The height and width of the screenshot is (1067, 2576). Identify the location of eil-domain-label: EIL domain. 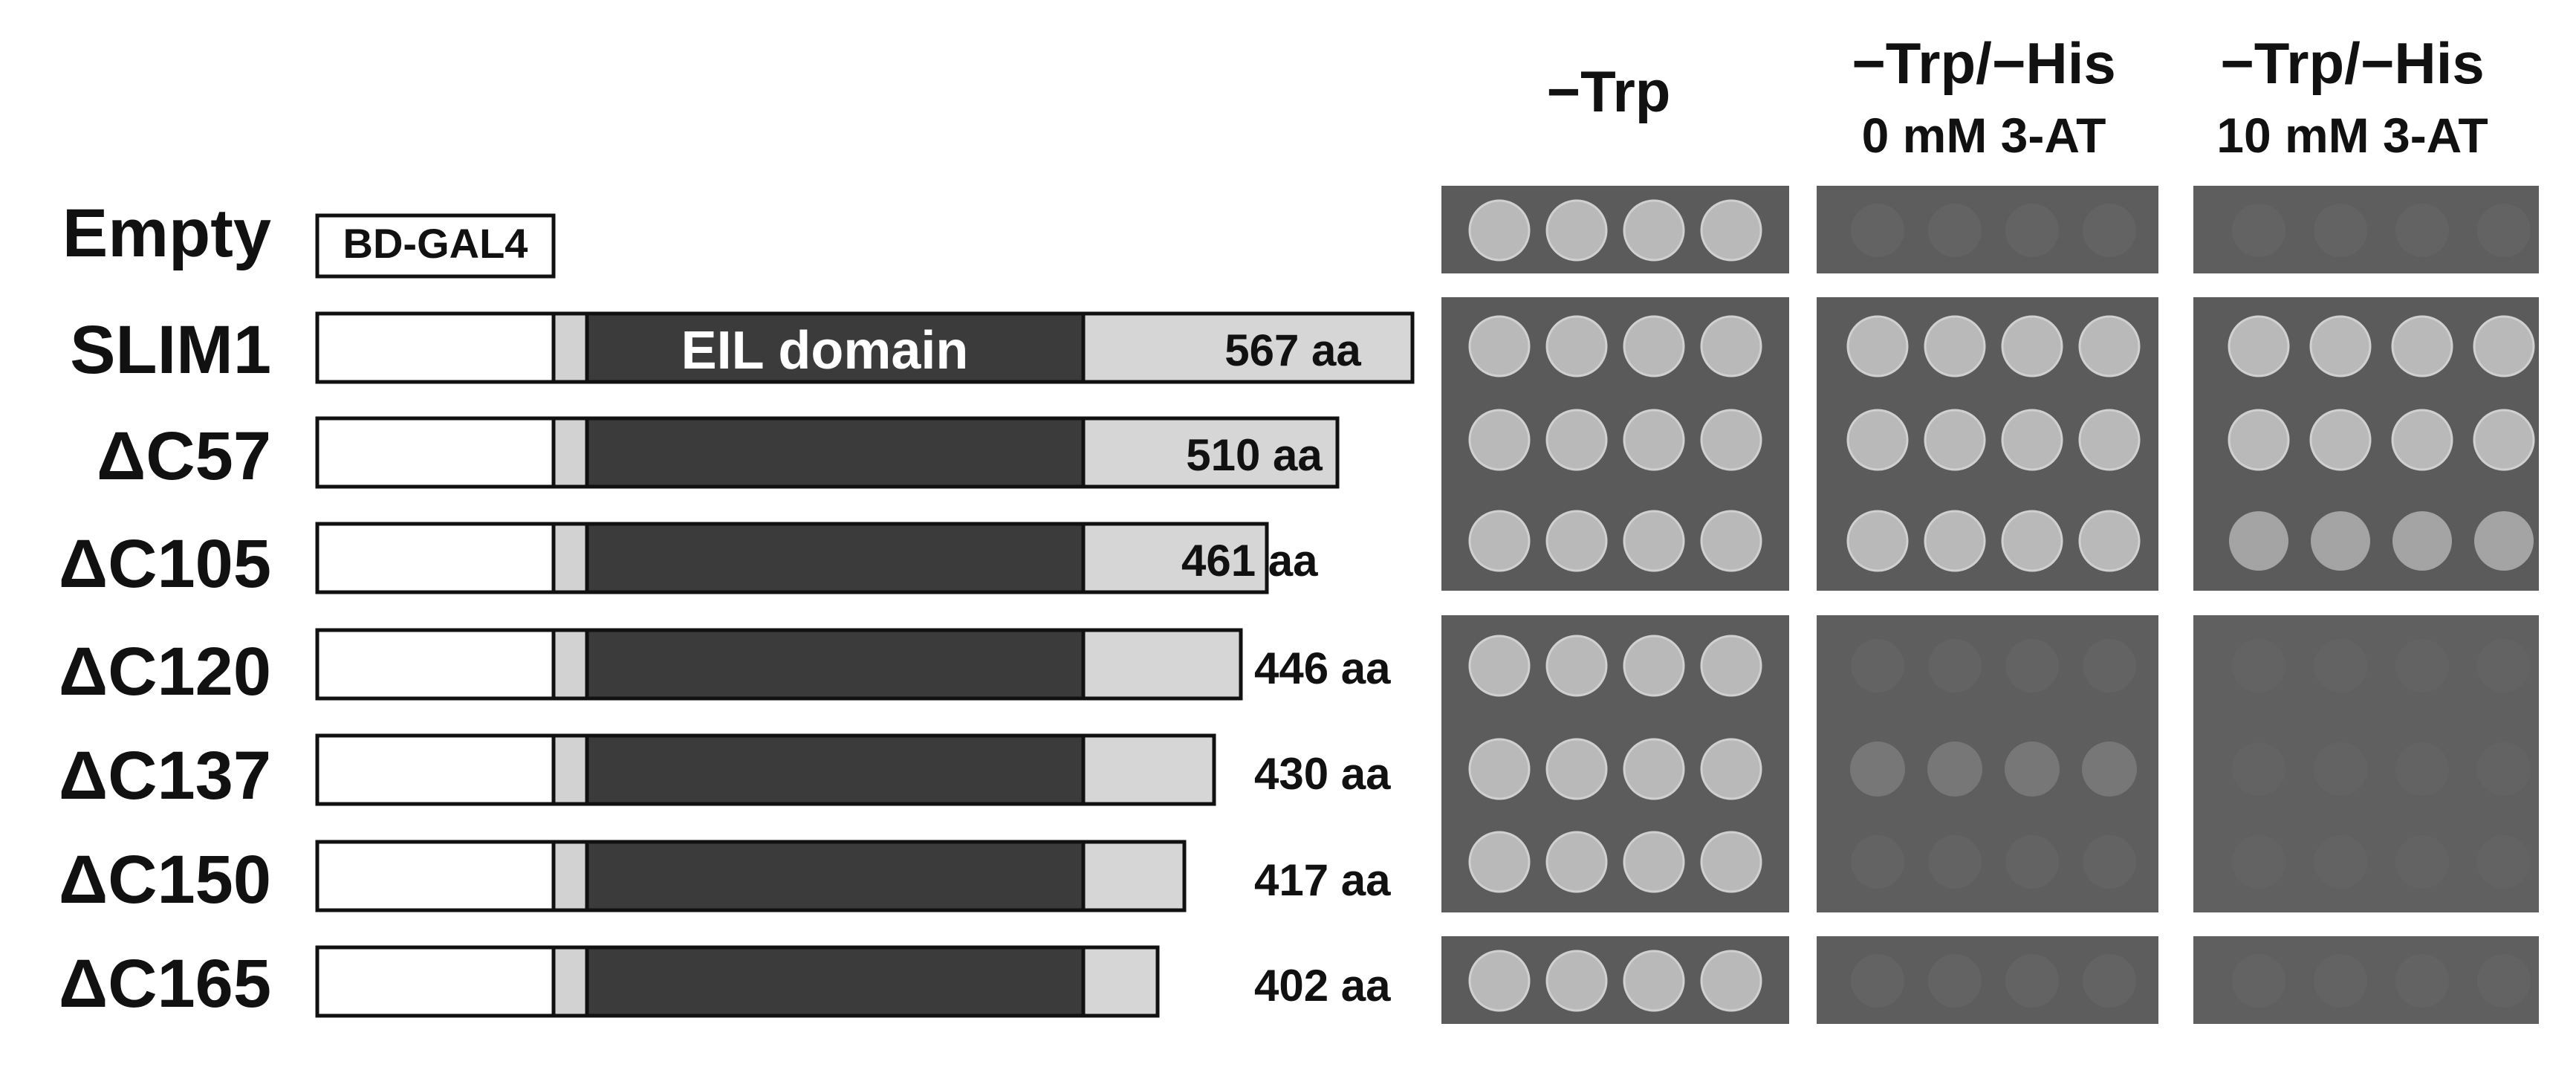
(825, 350).